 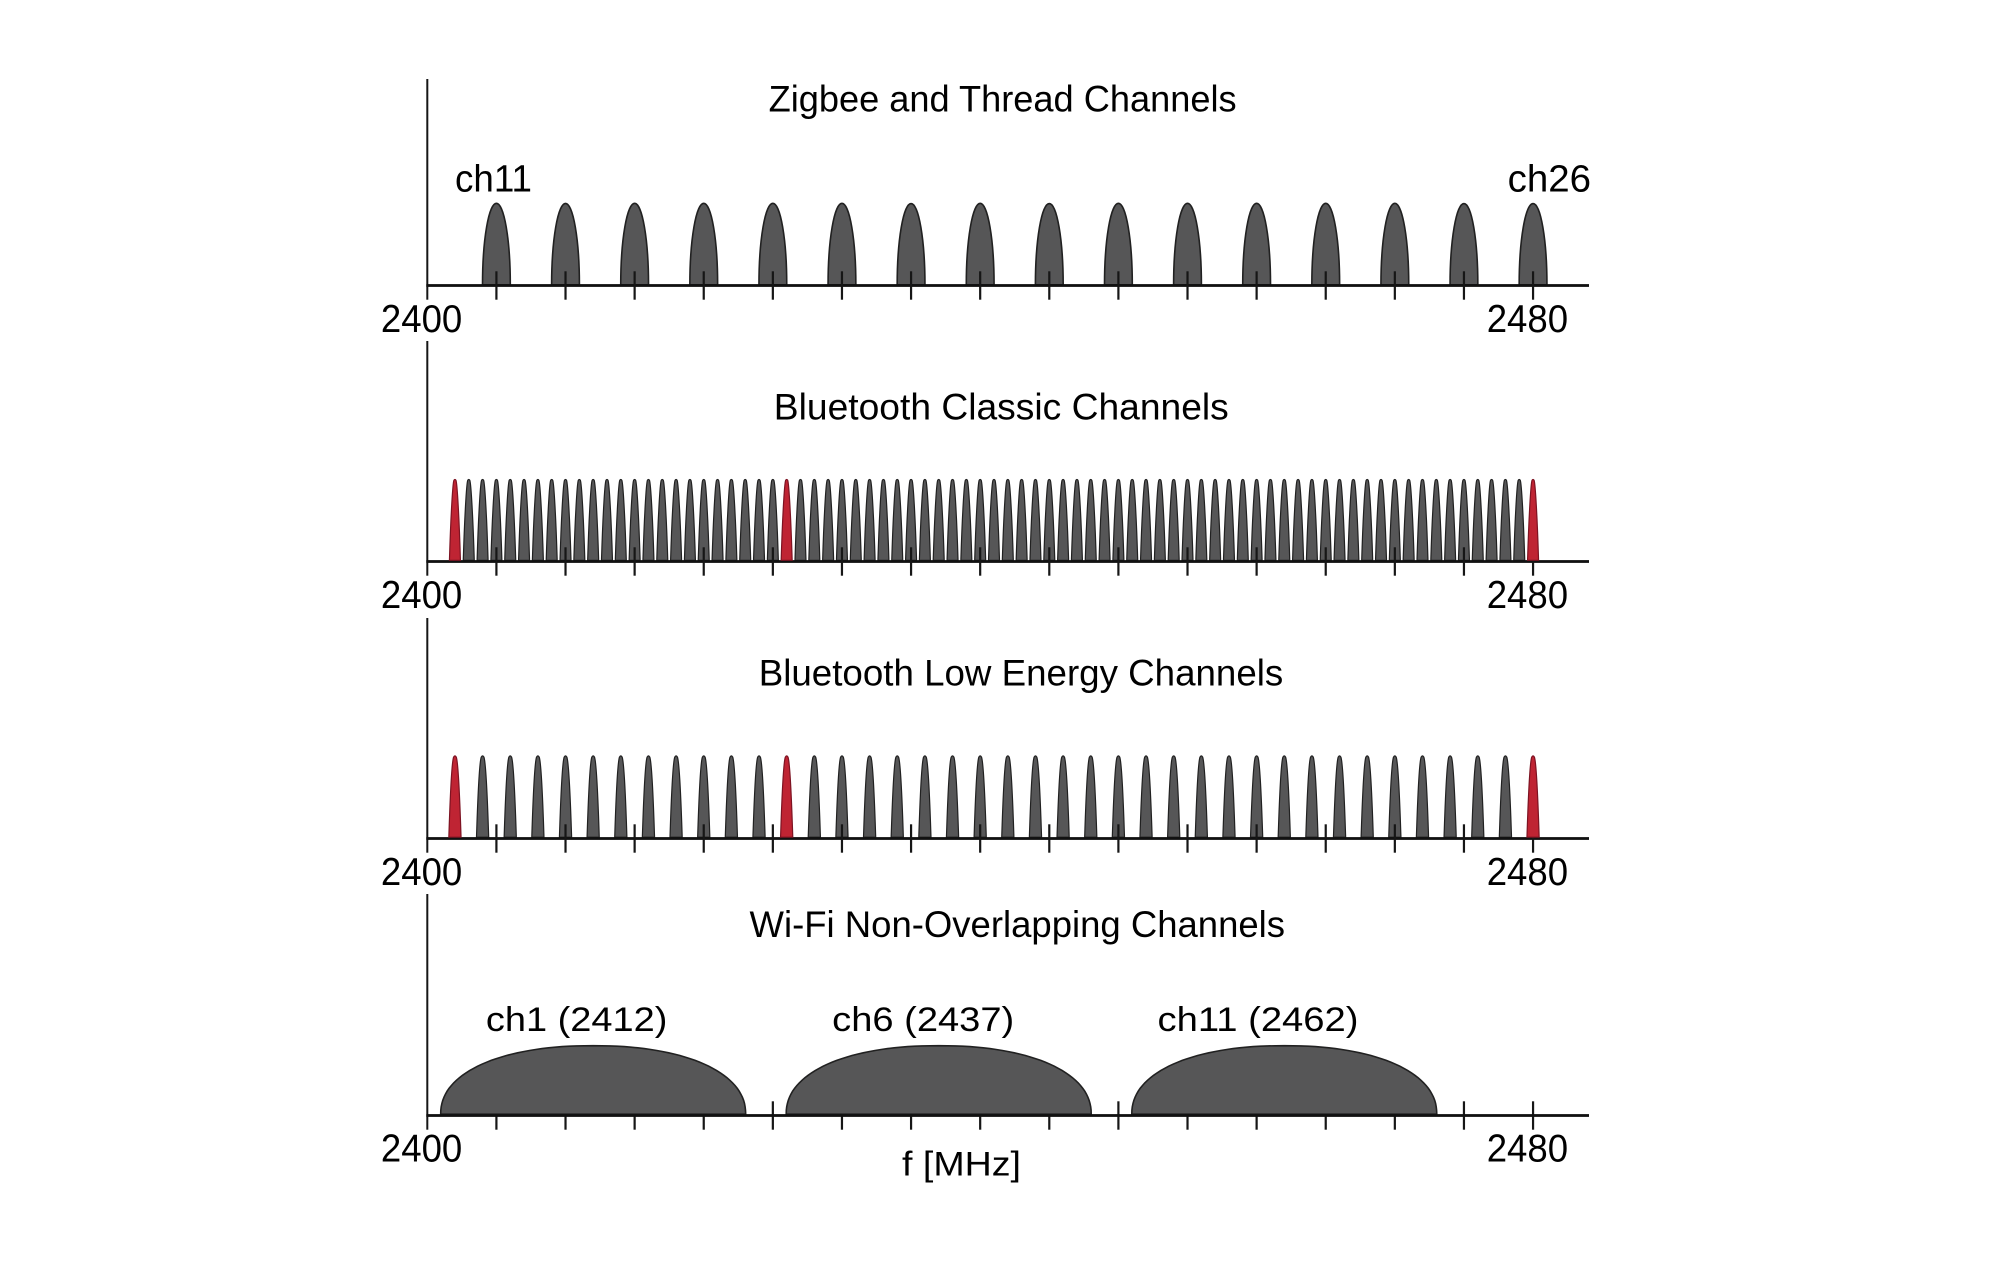 I want to click on svg-text: ch11 (2462), so click(x=1258, y=1020).